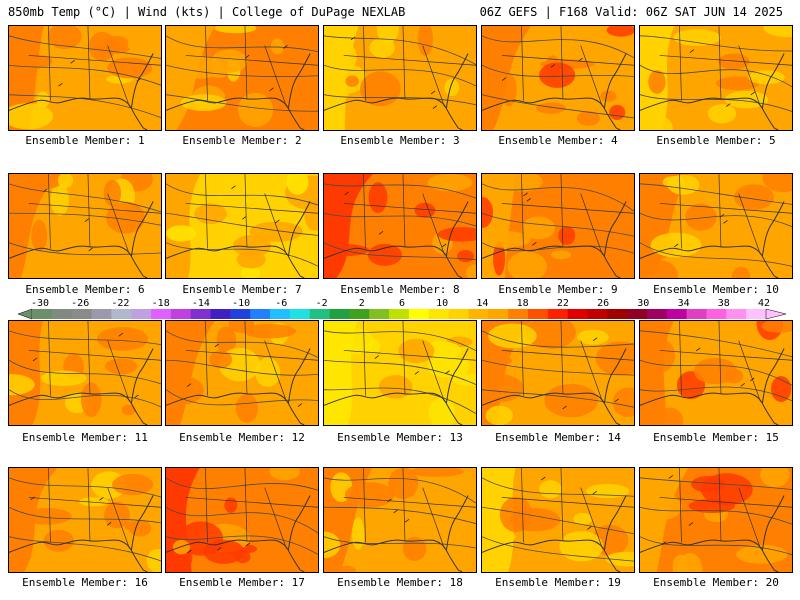 The width and height of the screenshot is (800, 600). Describe the element at coordinates (522, 303) in the screenshot. I see `colorbar-tick-label: 18` at that location.